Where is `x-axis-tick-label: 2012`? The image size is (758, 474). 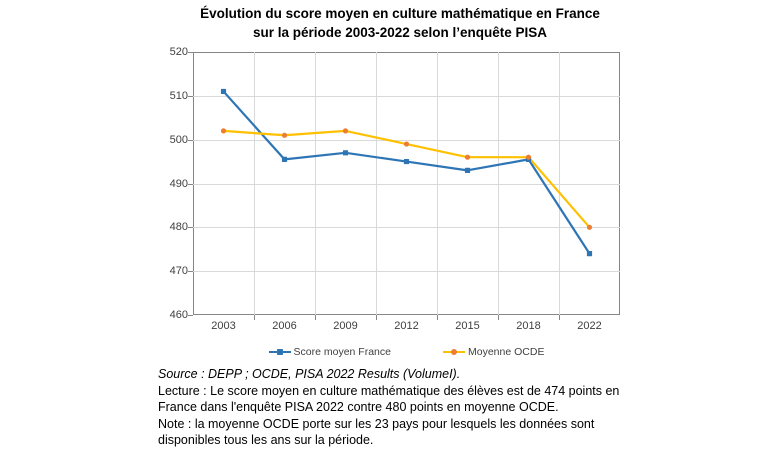
x-axis-tick-label: 2012 is located at coordinates (406, 326).